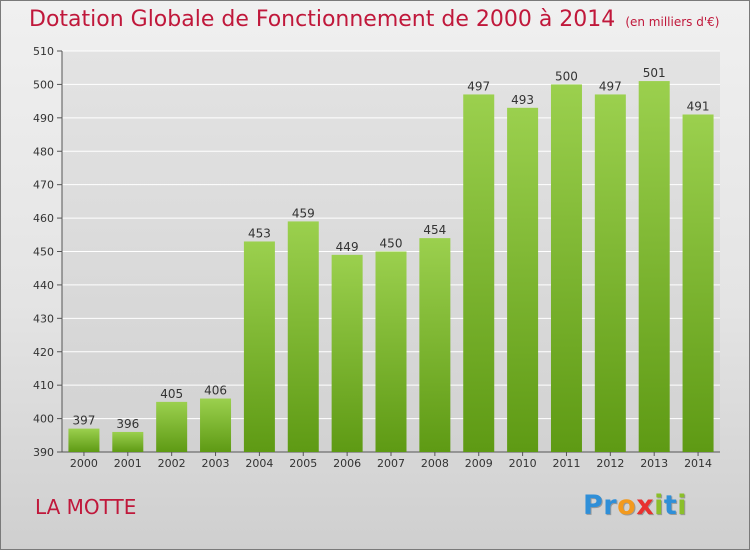  I want to click on y-tick-label: 510, so click(43, 51).